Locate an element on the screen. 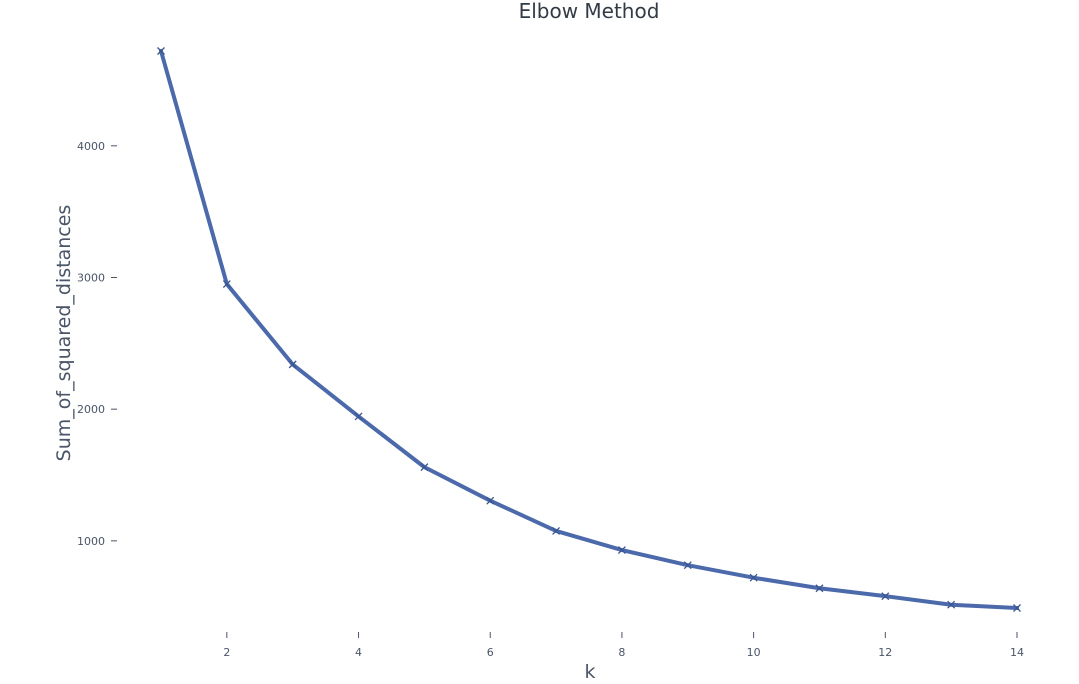 Image resolution: width=1079 pixels, height=684 pixels. x-tick-label: 6 is located at coordinates (490, 652).